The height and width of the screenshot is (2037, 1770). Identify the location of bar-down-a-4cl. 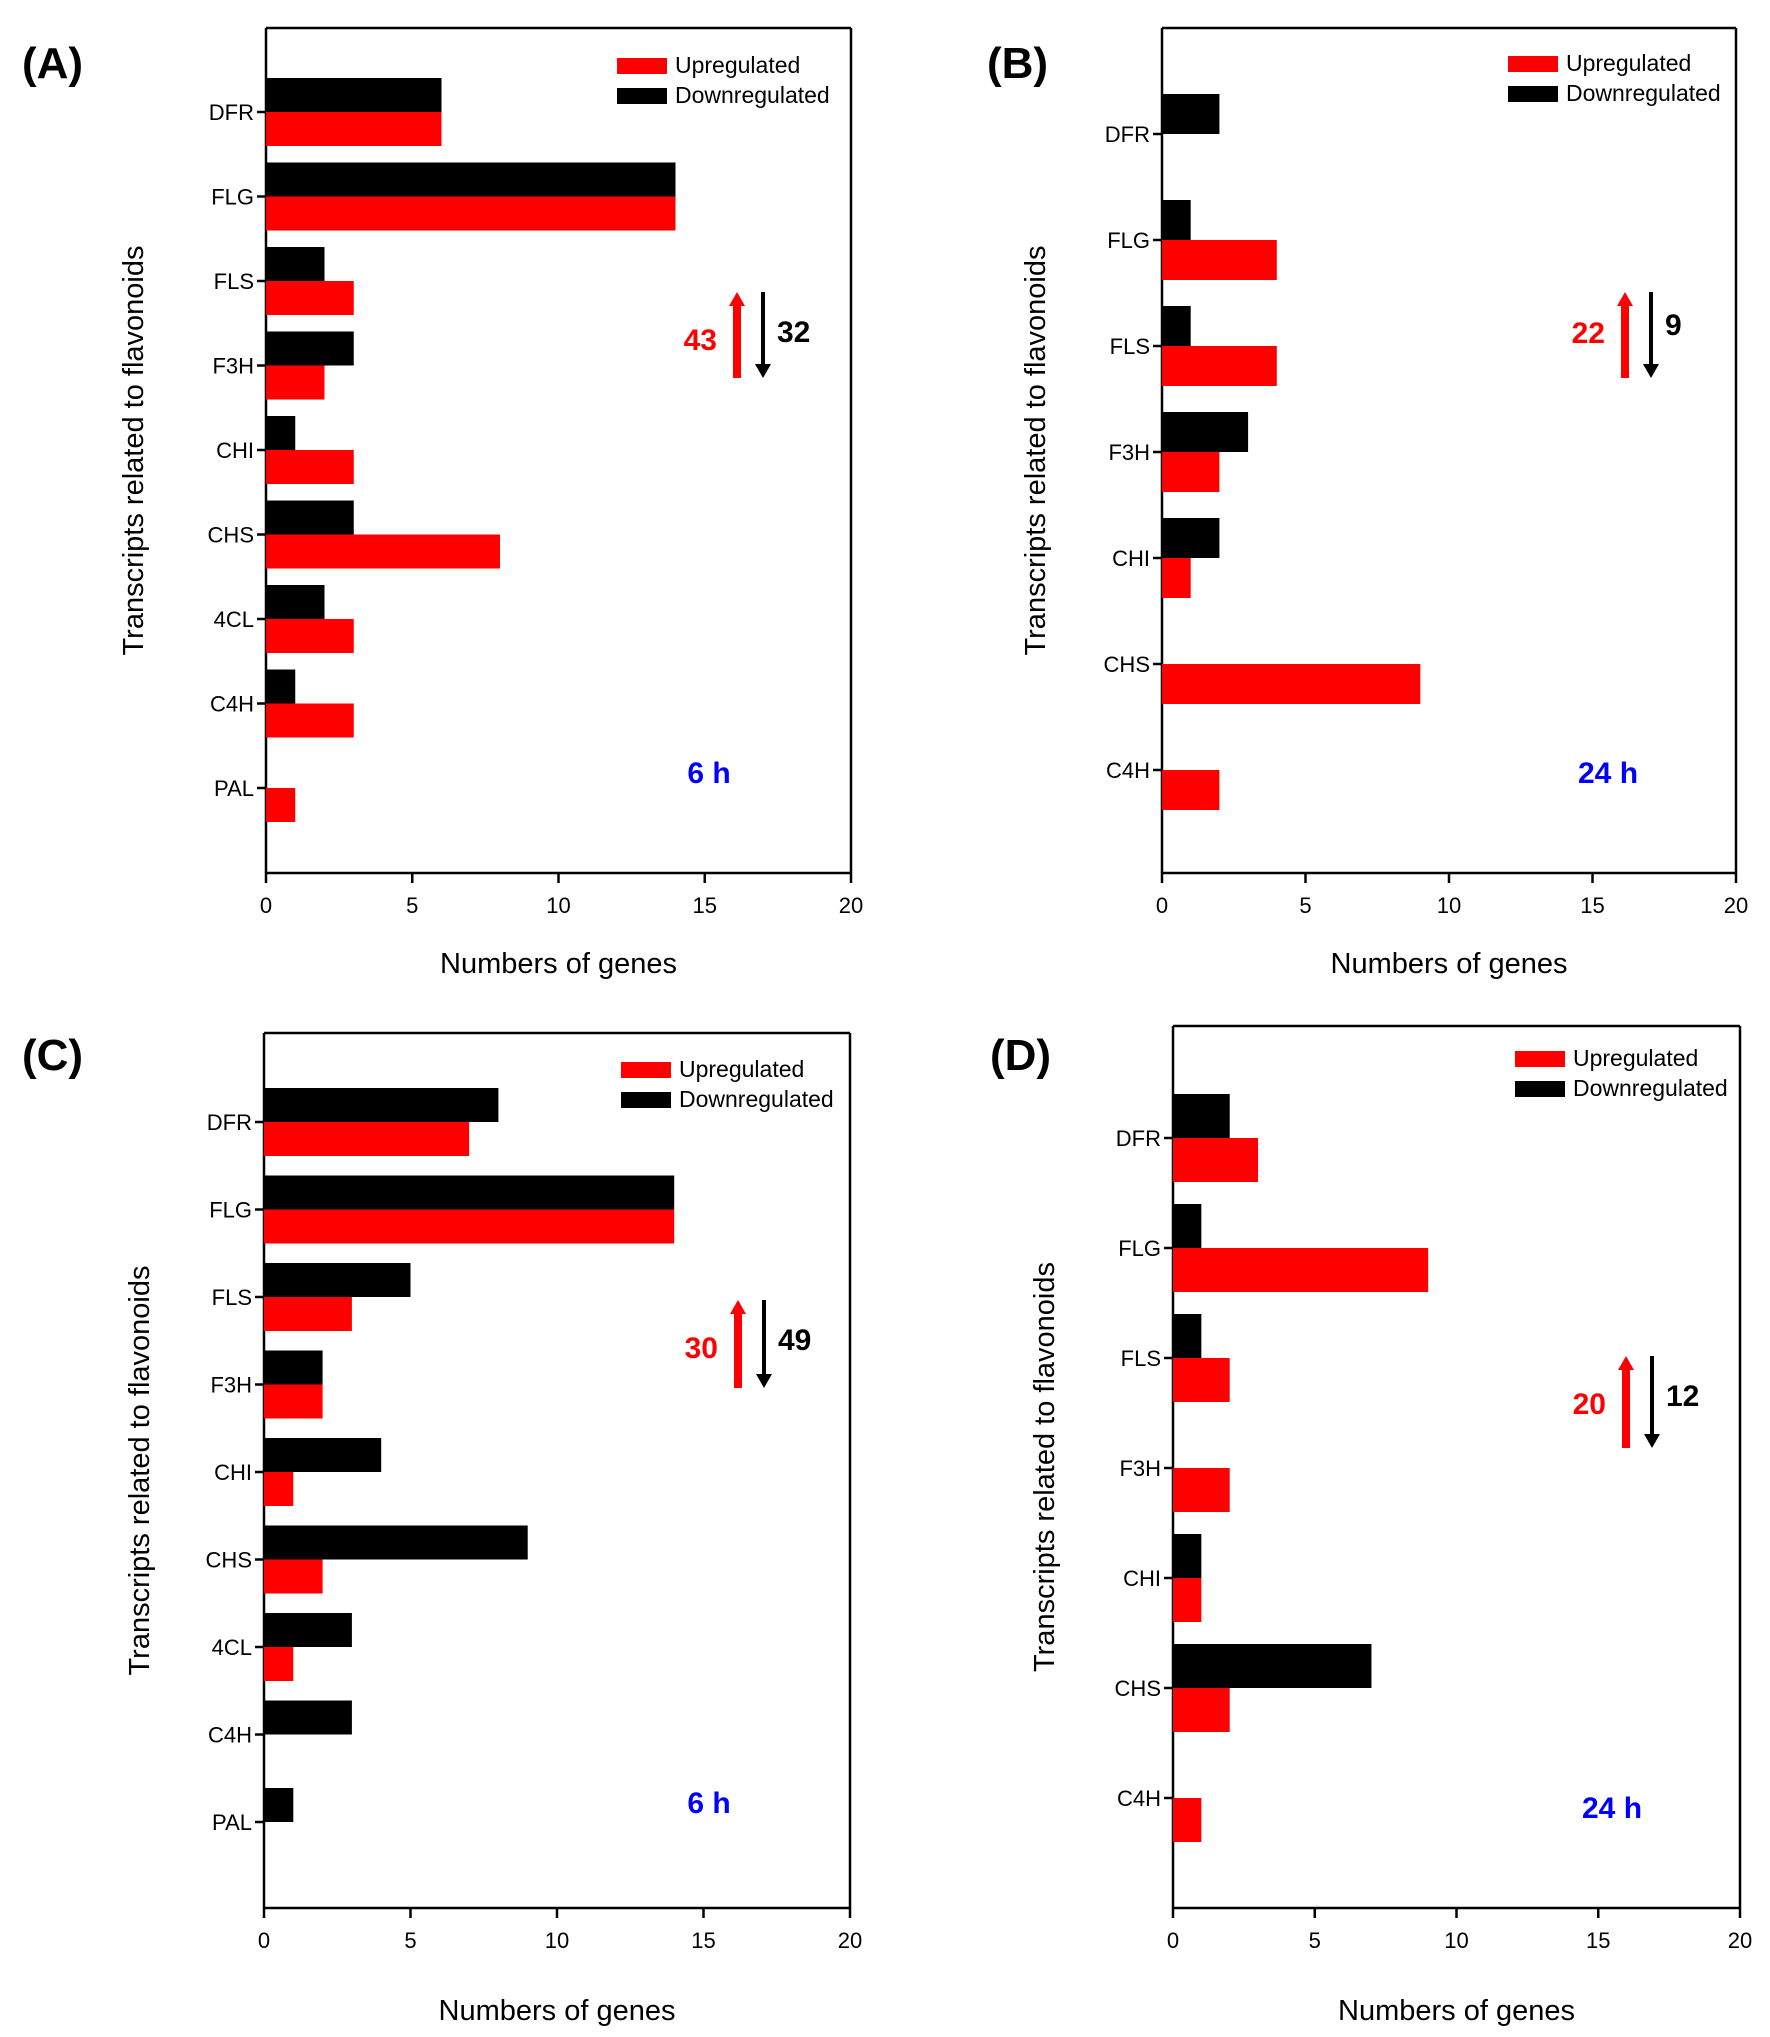
(295, 602).